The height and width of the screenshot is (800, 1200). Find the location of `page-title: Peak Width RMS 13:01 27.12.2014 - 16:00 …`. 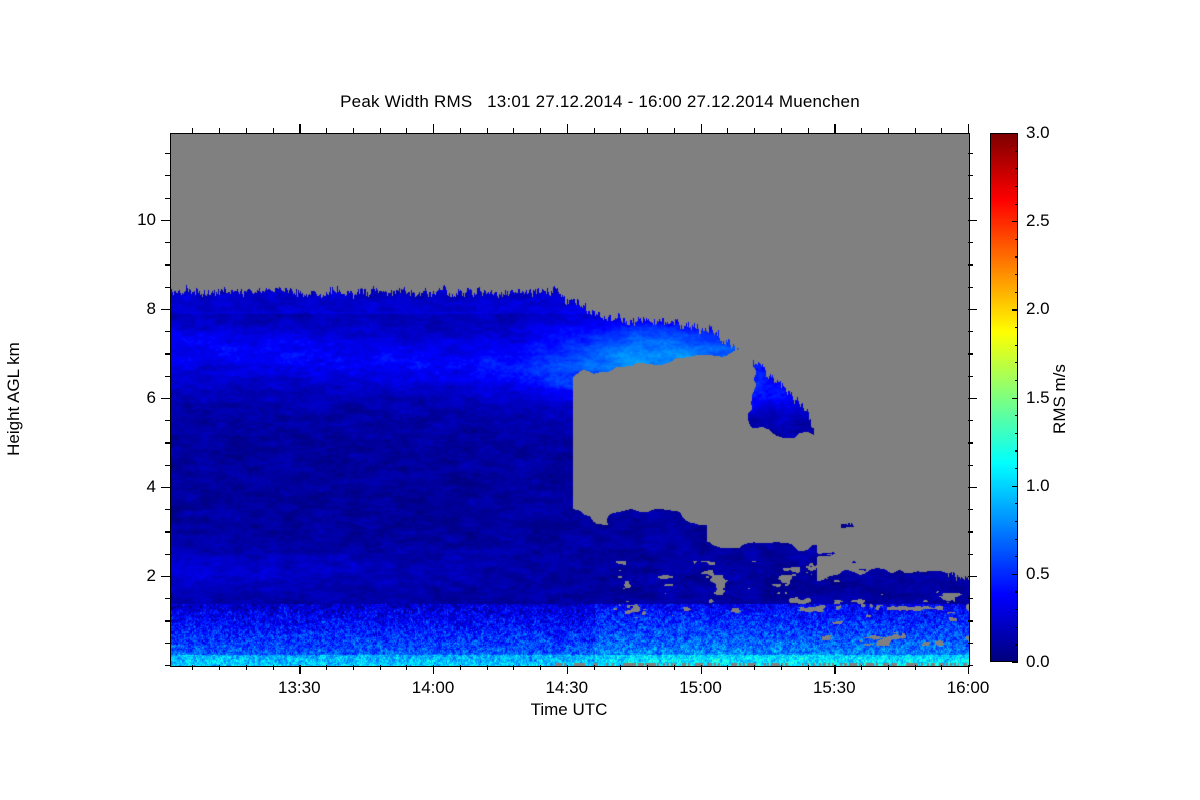

page-title: Peak Width RMS 13:01 27.12.2014 - 16:00 … is located at coordinates (600, 101).